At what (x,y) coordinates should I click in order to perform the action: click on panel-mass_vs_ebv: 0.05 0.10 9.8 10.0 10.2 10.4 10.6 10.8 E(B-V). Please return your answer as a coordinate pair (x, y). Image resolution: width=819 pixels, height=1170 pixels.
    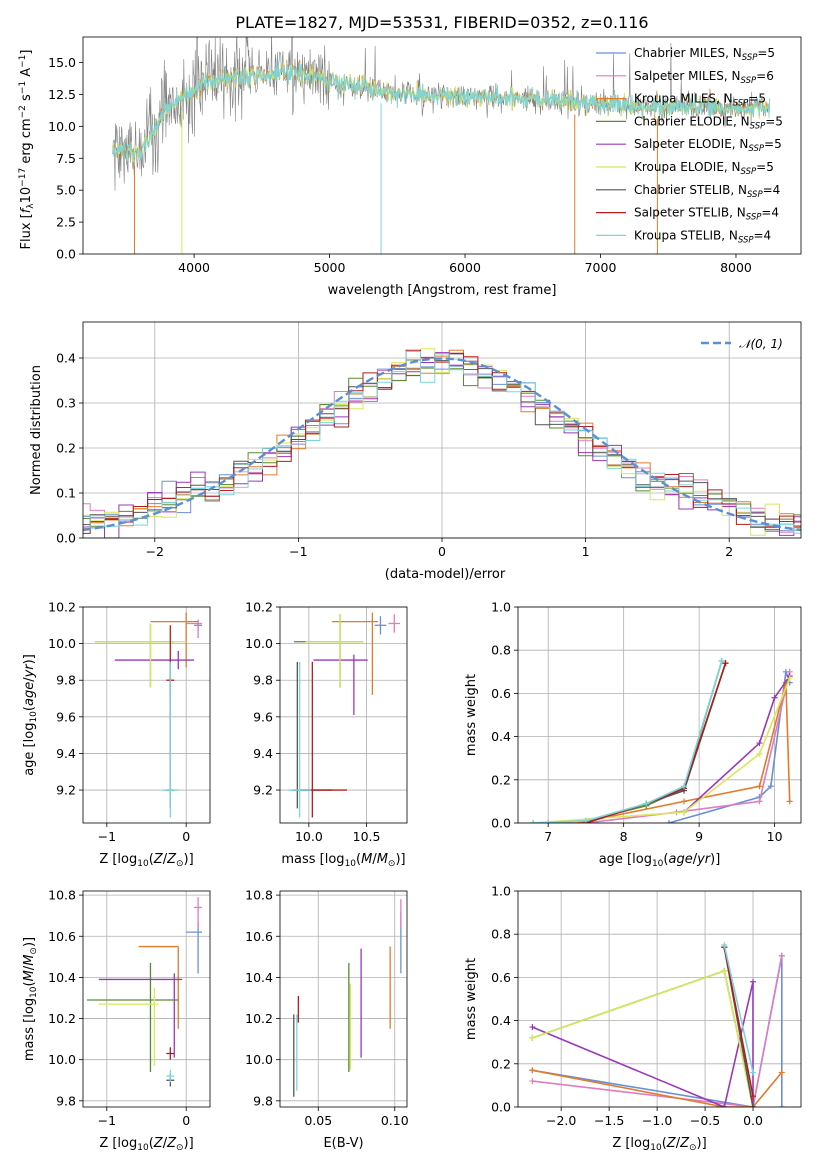
    Looking at the image, I should click on (327, 1019).